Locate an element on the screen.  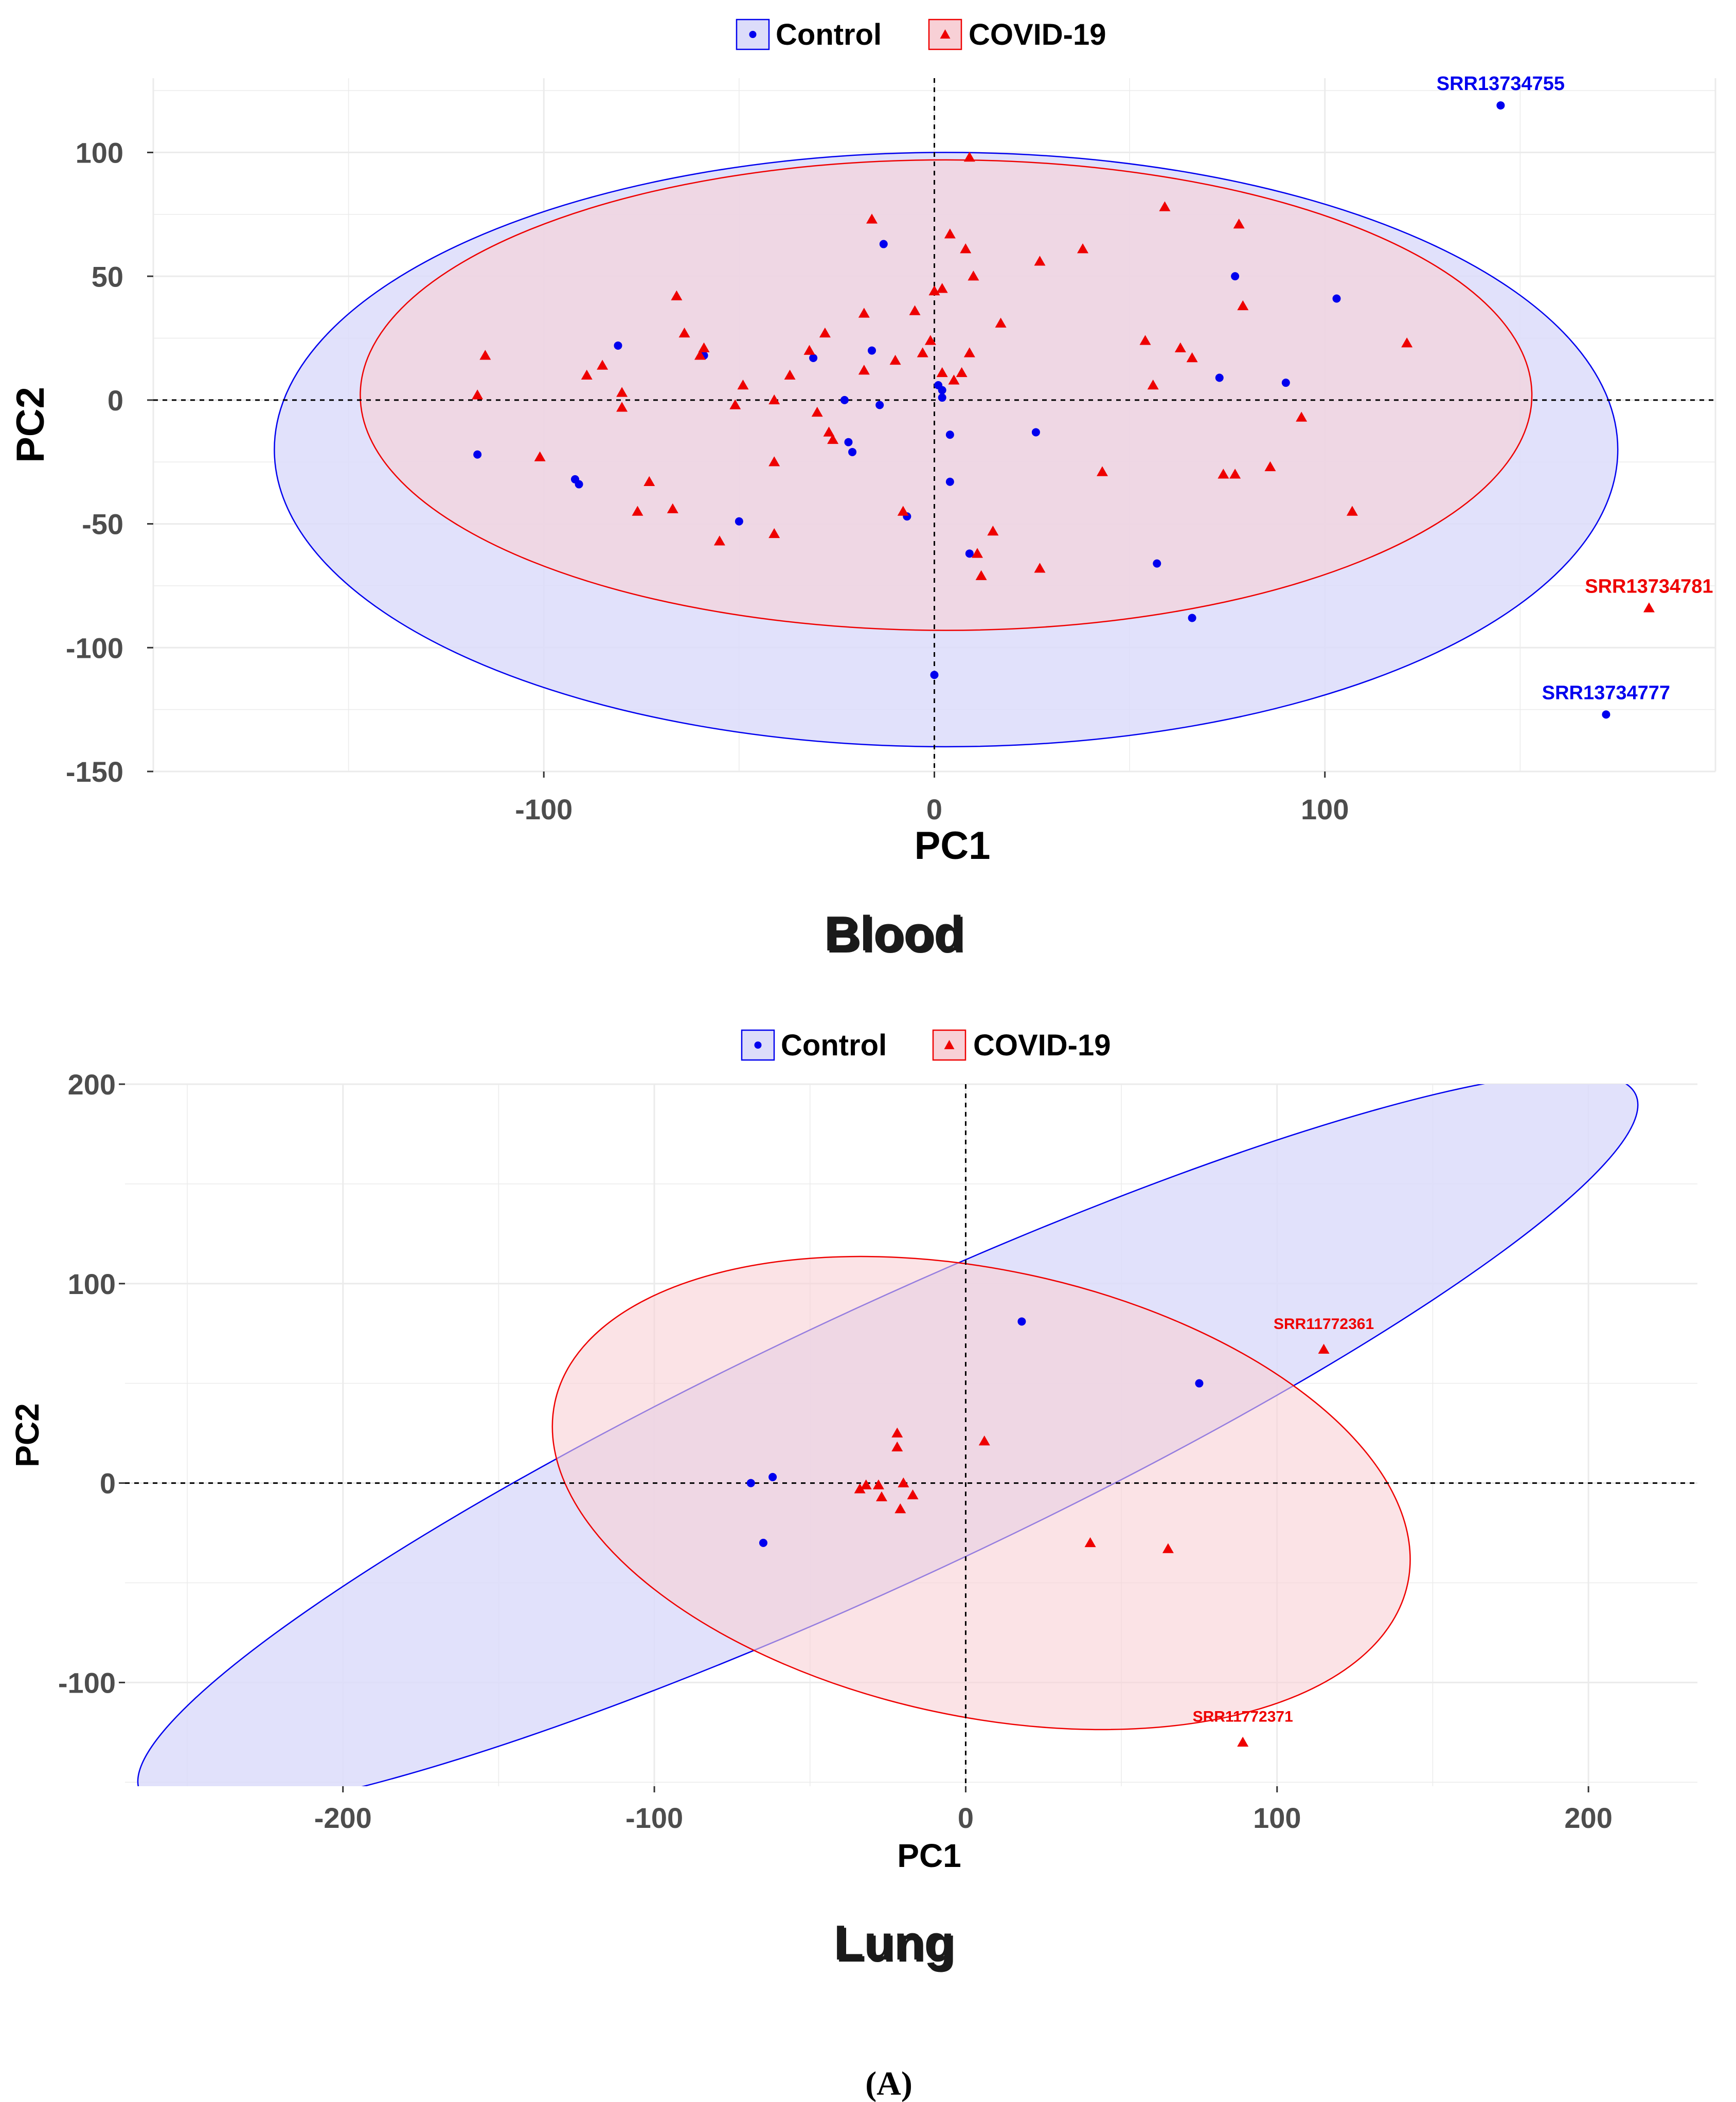
panel-title: Lung is located at coordinates (894, 1942).